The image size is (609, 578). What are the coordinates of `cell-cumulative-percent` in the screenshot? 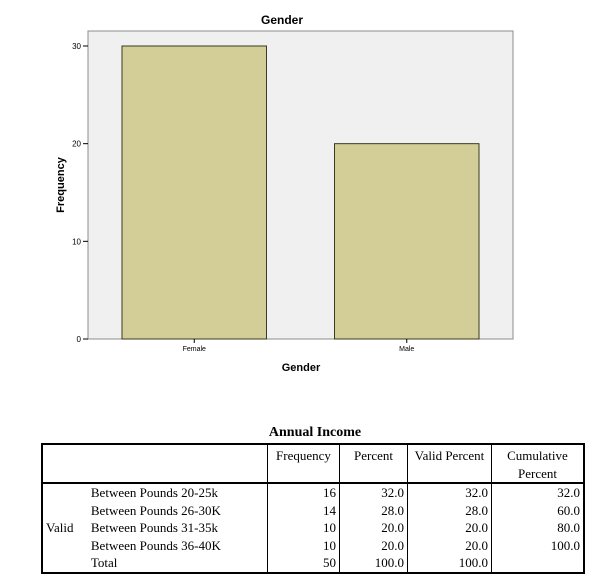 It's located at (537, 564).